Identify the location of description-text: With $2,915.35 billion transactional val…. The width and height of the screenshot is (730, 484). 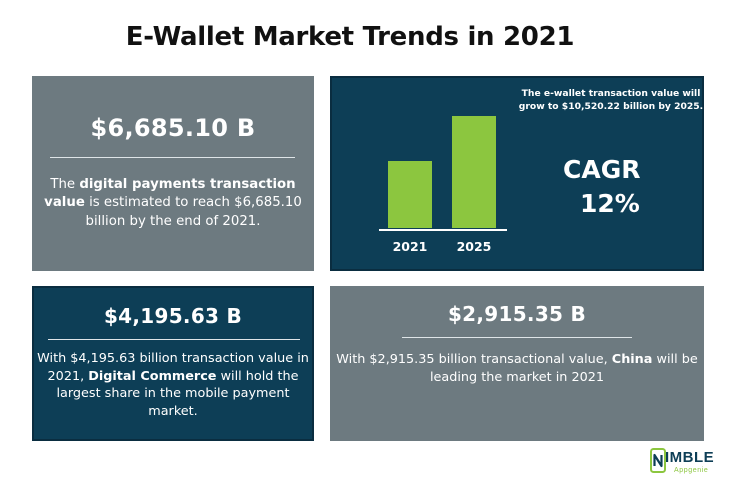
(474, 359).